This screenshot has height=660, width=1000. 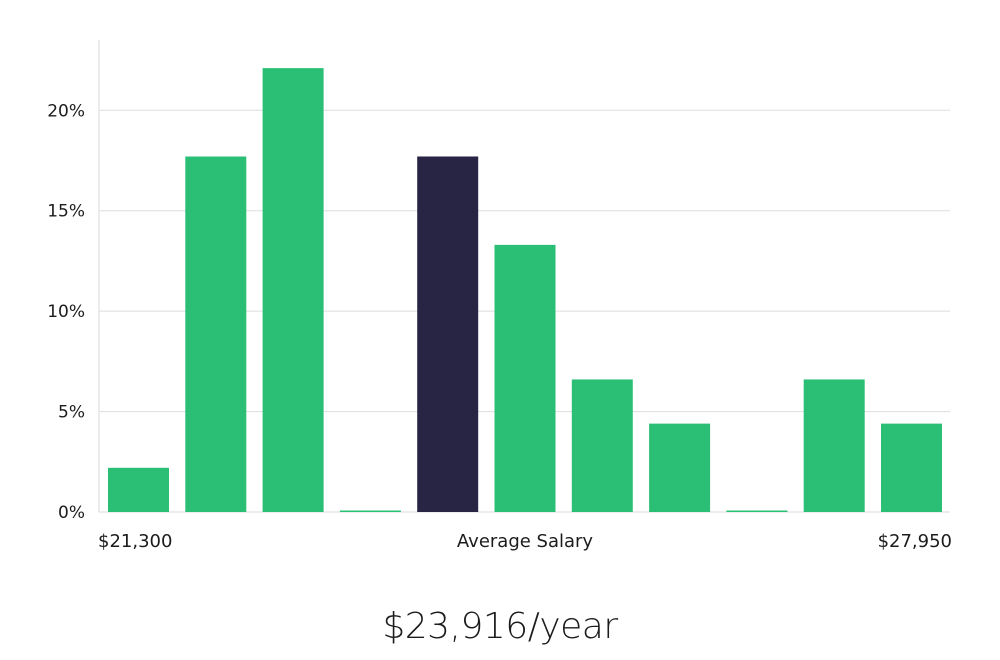 I want to click on y-tick-label: 20%, so click(x=66, y=111).